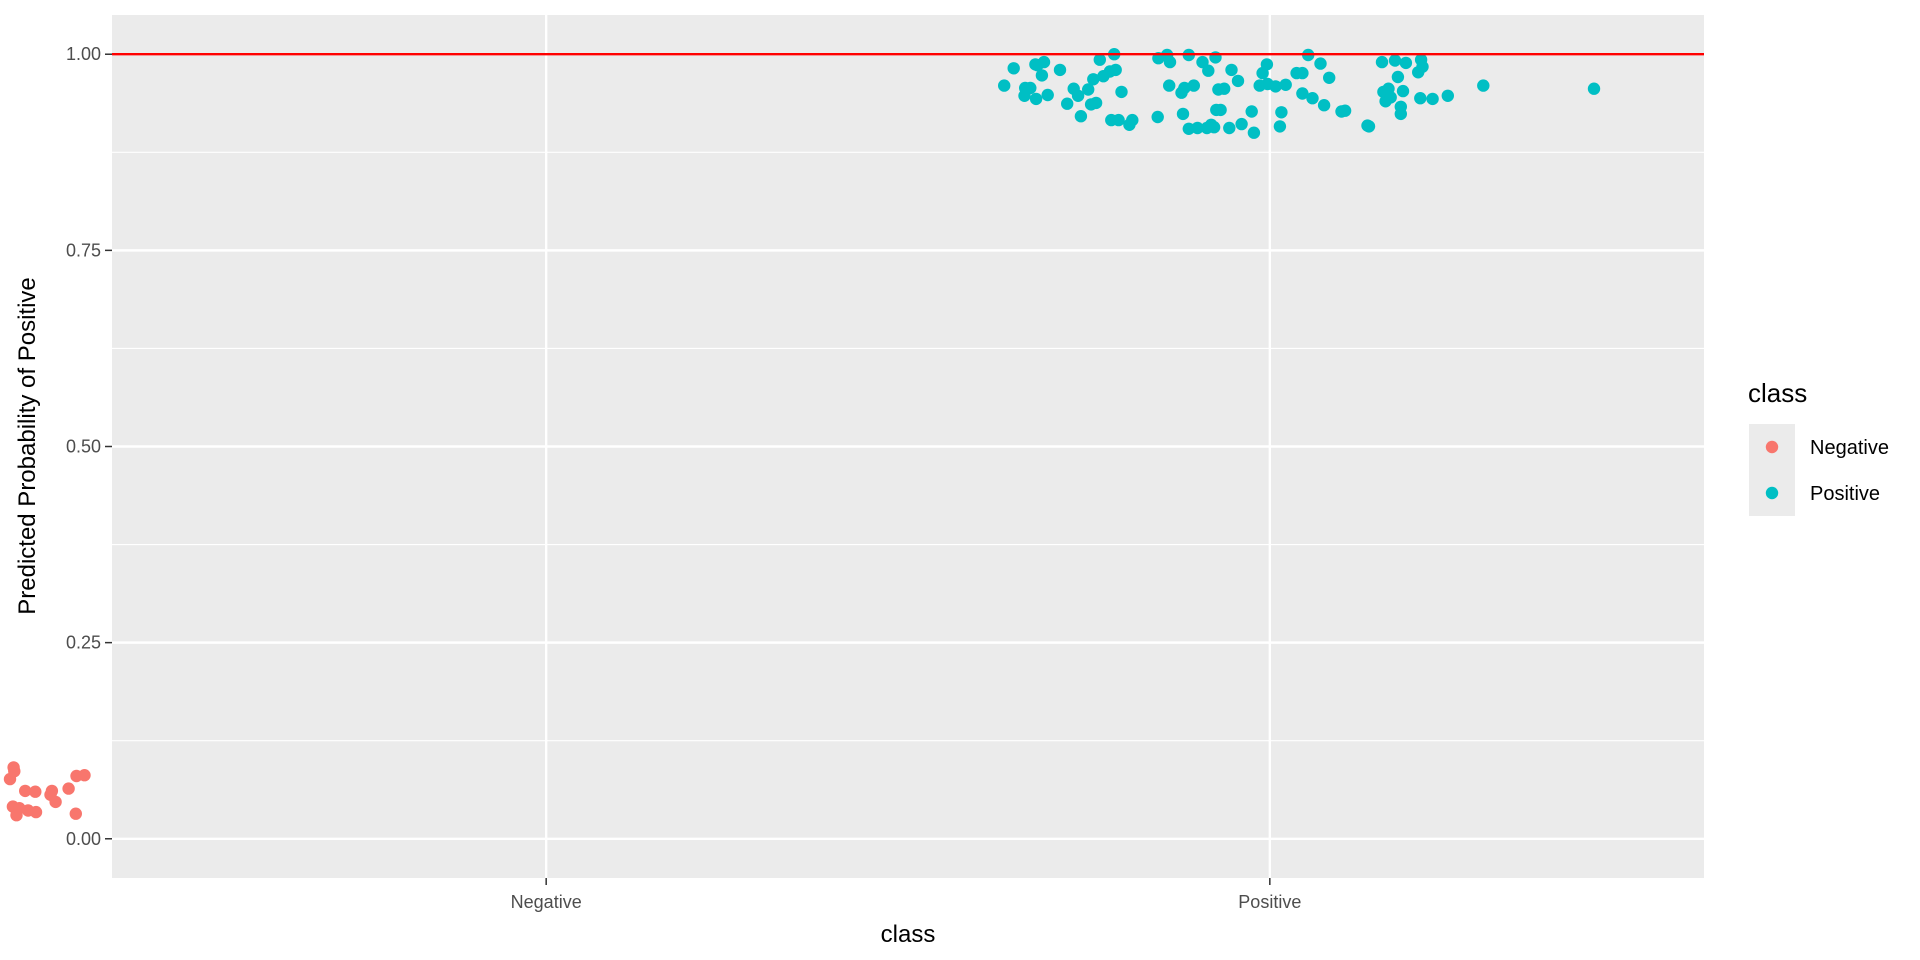 The width and height of the screenshot is (1920, 960). I want to click on x-axis: Negative Positive, so click(906, 895).